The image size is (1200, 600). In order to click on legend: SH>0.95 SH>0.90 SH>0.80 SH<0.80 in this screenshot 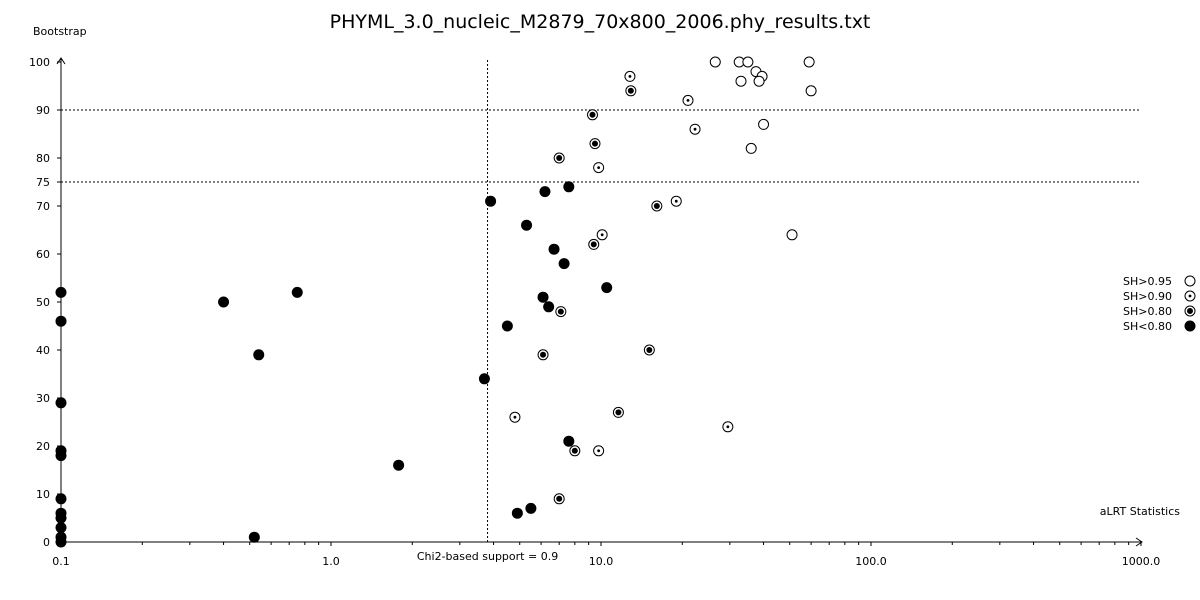, I will do `click(1159, 304)`.